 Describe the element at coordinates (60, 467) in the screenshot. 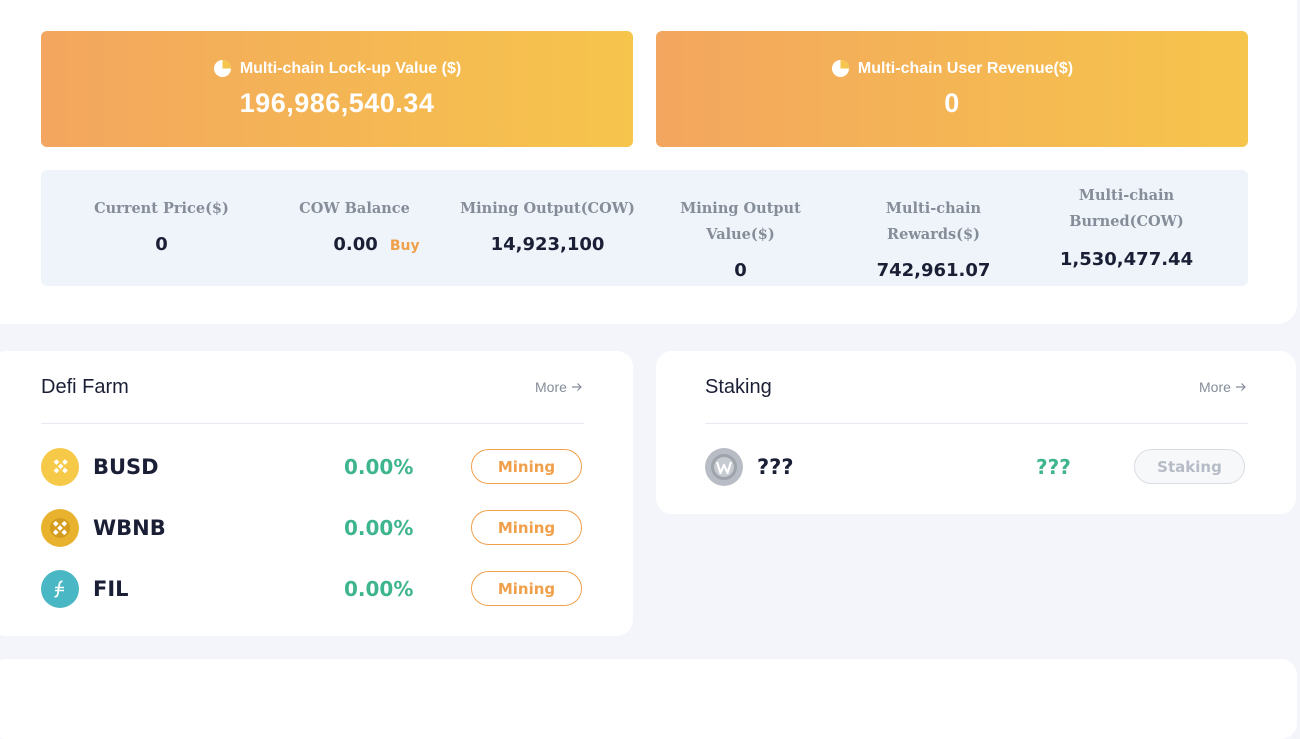

I see `busd-icon` at that location.